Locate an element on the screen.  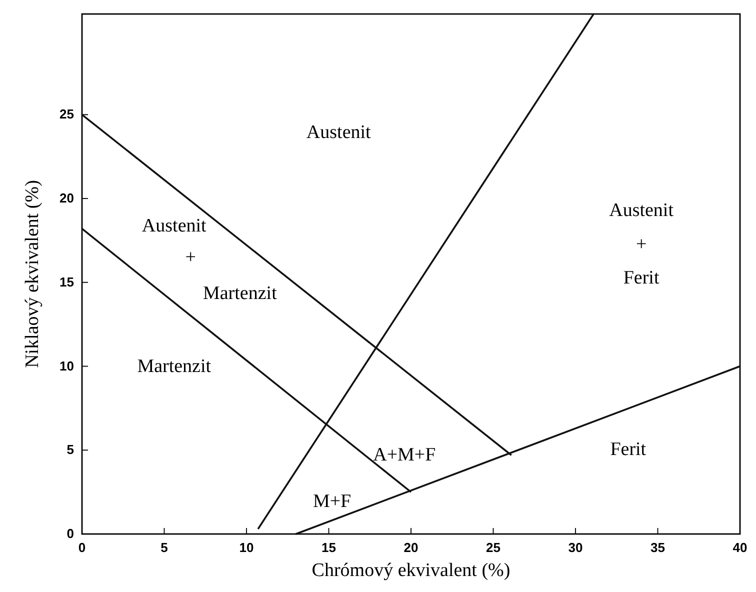
x-tick-label: 10 is located at coordinates (246, 547).